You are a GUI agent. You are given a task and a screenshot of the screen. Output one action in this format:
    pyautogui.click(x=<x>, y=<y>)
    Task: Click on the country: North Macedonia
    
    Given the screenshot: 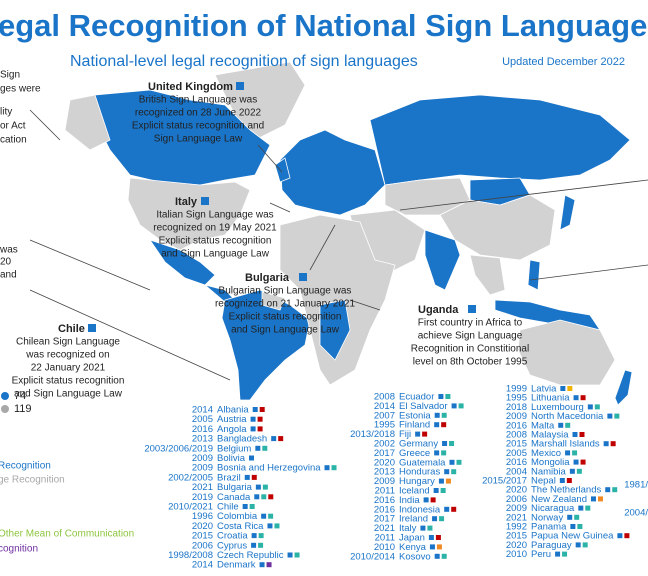 What is the action you would take?
    pyautogui.click(x=567, y=416)
    